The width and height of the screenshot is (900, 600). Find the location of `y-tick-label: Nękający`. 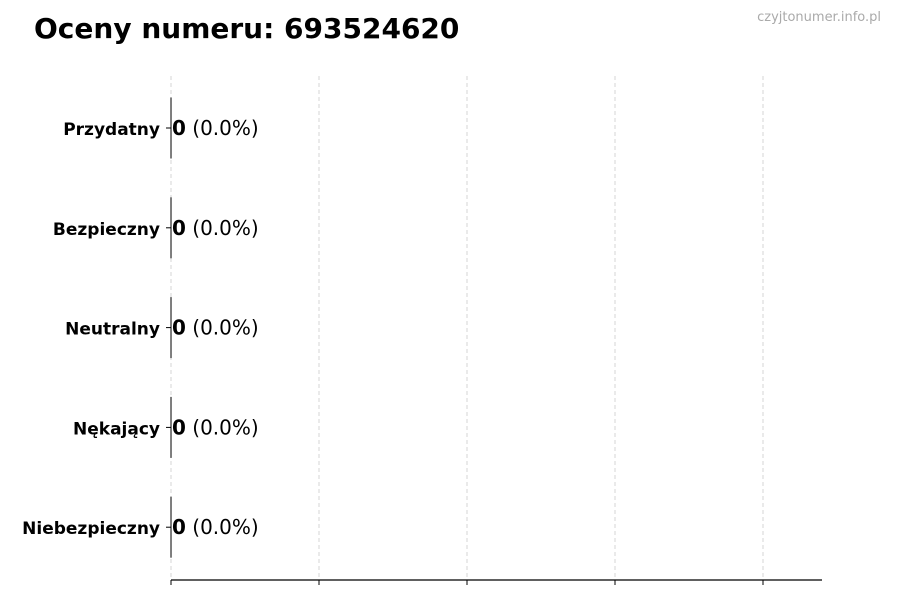

y-tick-label: Nękający is located at coordinates (116, 429).